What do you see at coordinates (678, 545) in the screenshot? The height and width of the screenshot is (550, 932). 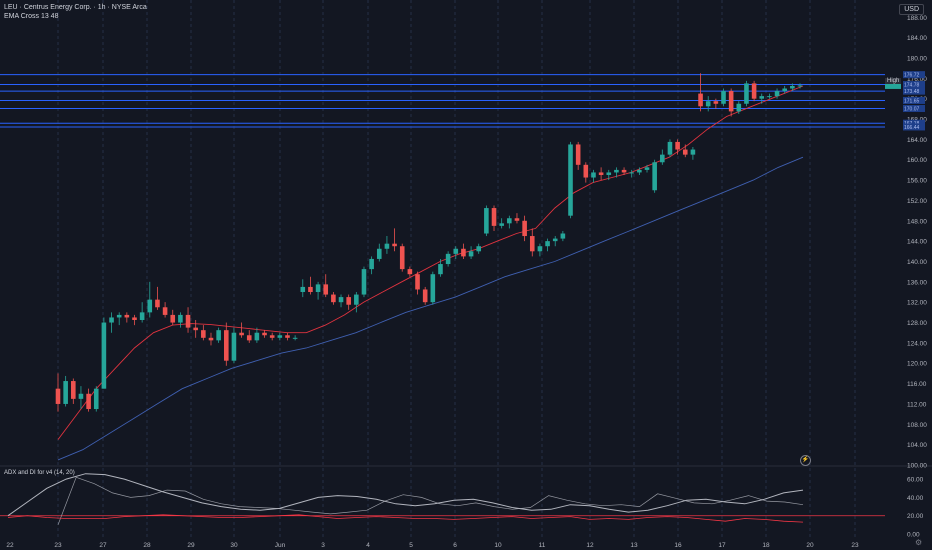 I see `x-tick-label: 16` at bounding box center [678, 545].